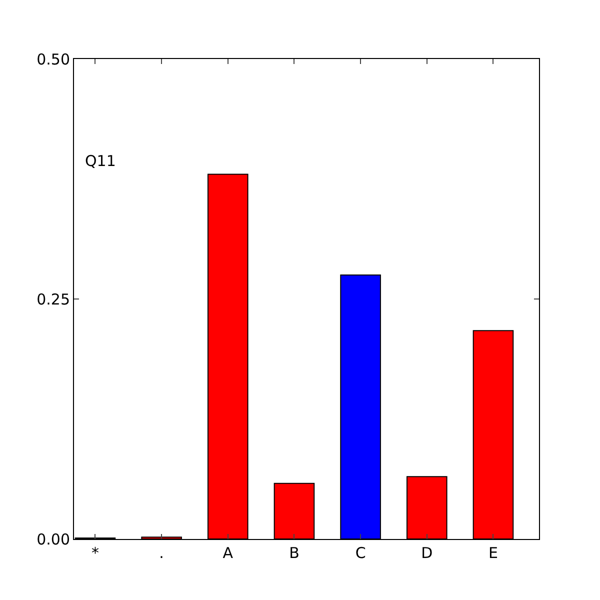 The width and height of the screenshot is (600, 600). What do you see at coordinates (53, 539) in the screenshot?
I see `y-tick-label: 0.00` at bounding box center [53, 539].